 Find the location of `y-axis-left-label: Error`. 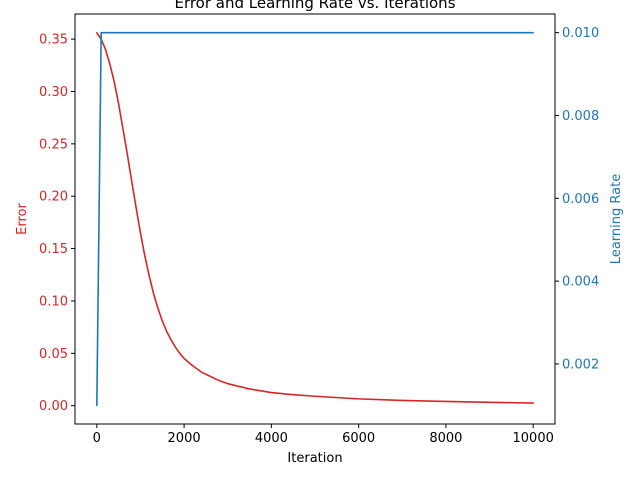

y-axis-left-label: Error is located at coordinates (22, 219).